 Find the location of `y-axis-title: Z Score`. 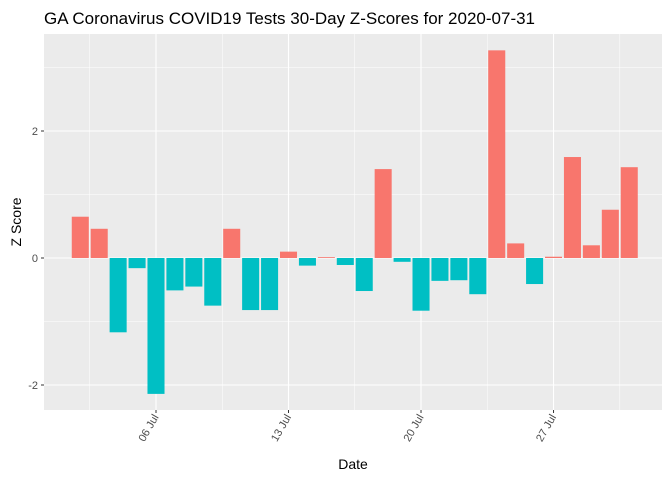

y-axis-title: Z Score is located at coordinates (16, 221).